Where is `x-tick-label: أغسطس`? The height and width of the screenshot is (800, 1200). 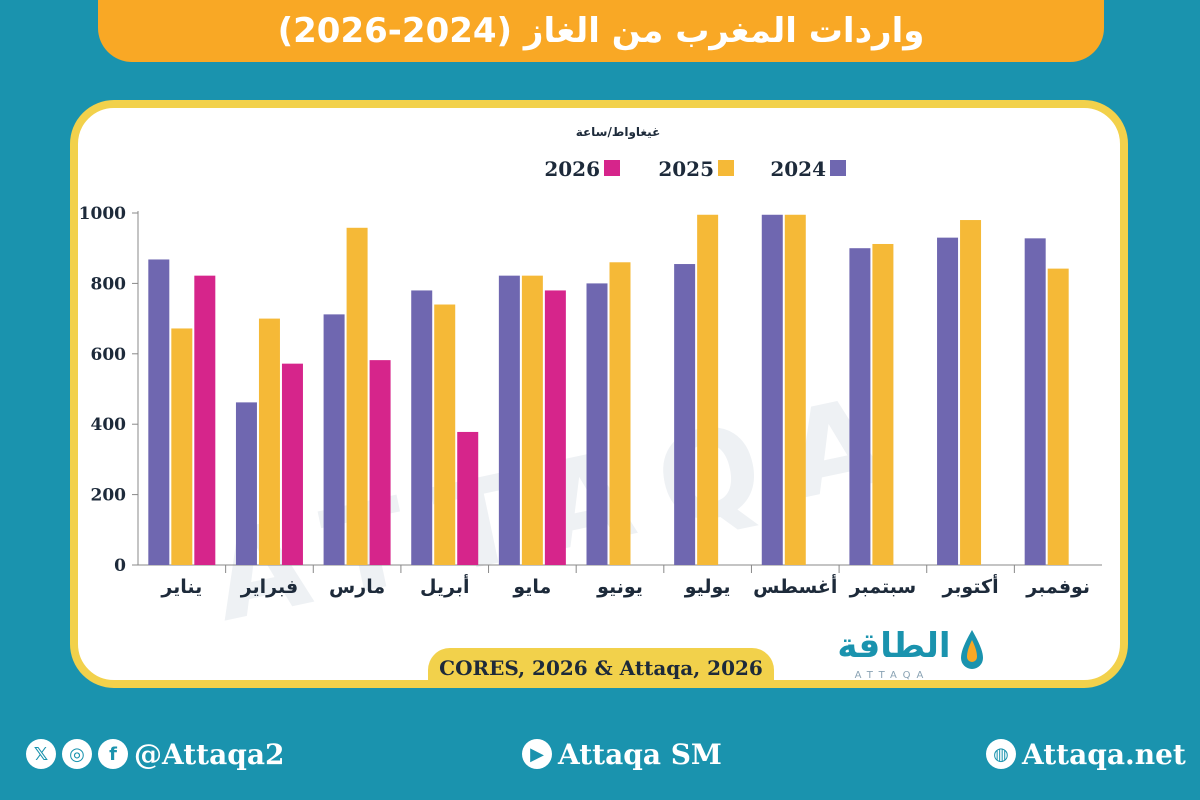 x-tick-label: أغسطس is located at coordinates (795, 586).